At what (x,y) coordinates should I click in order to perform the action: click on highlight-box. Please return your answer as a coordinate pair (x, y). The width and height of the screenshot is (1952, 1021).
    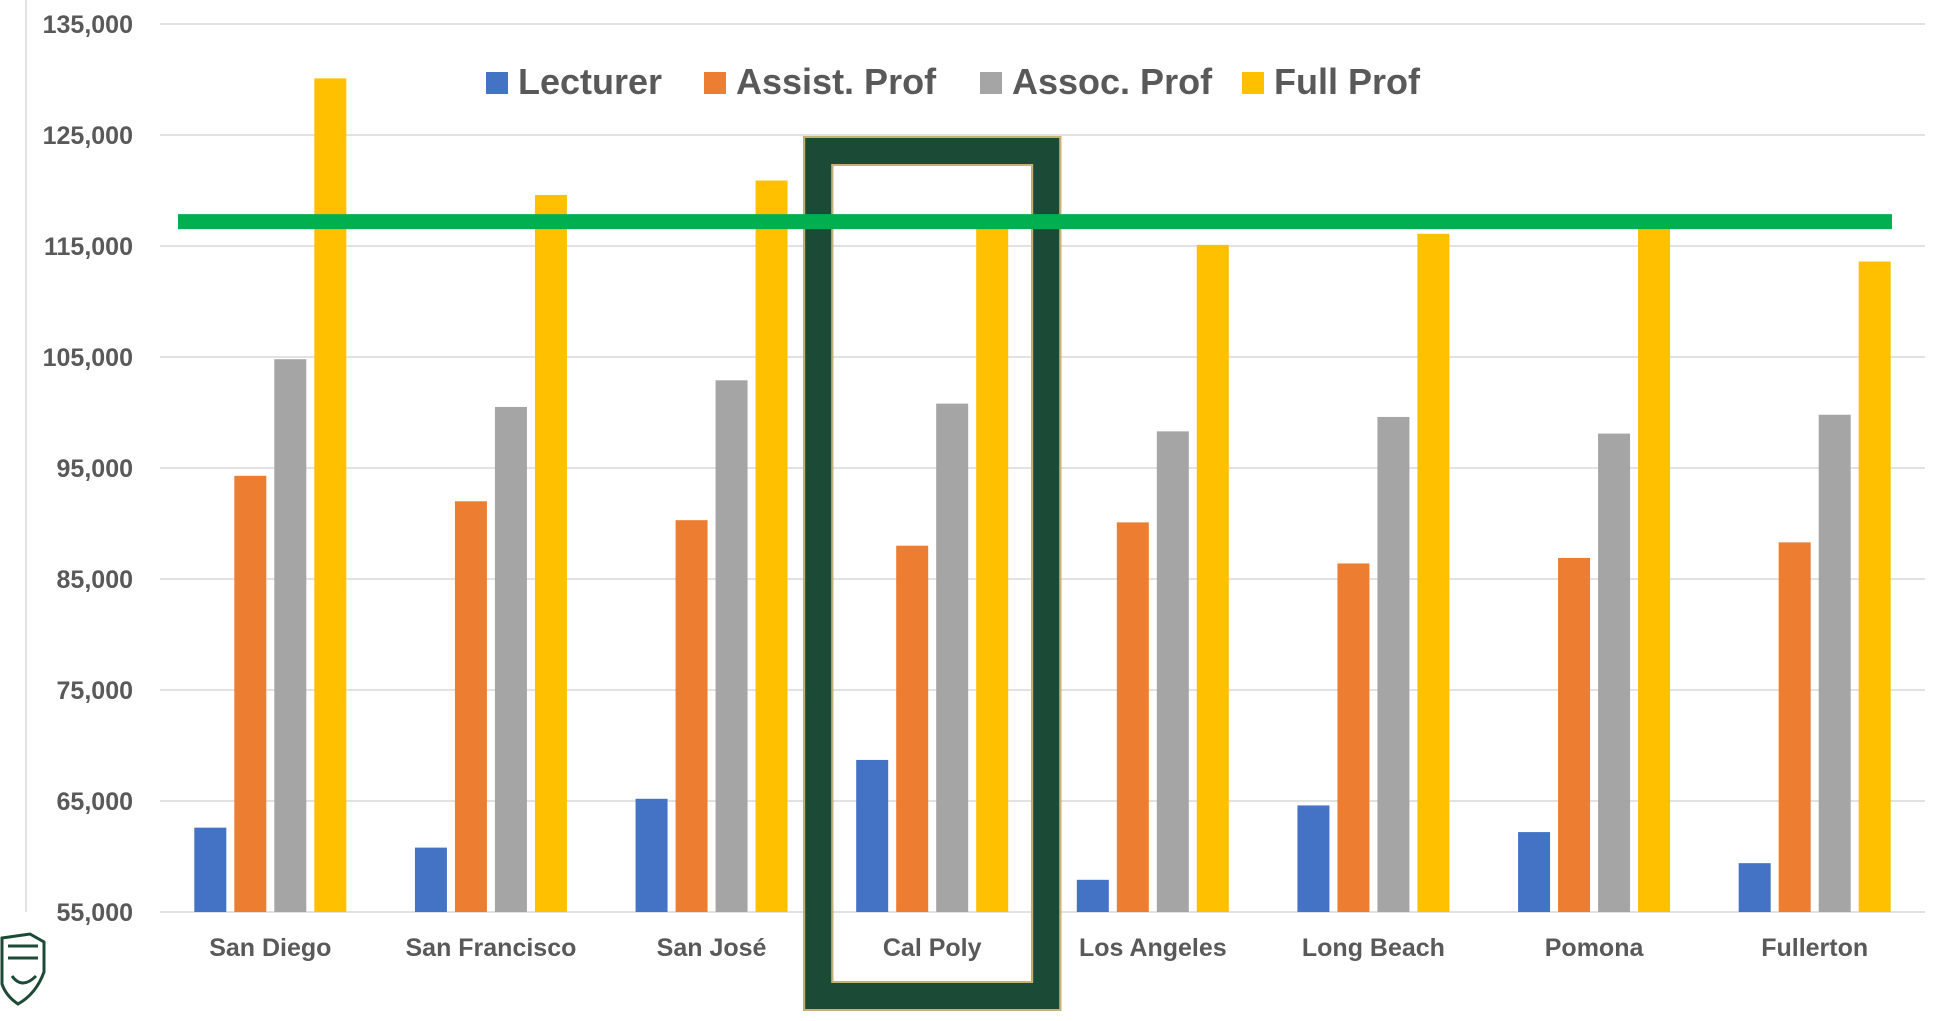
    Looking at the image, I should click on (932, 573).